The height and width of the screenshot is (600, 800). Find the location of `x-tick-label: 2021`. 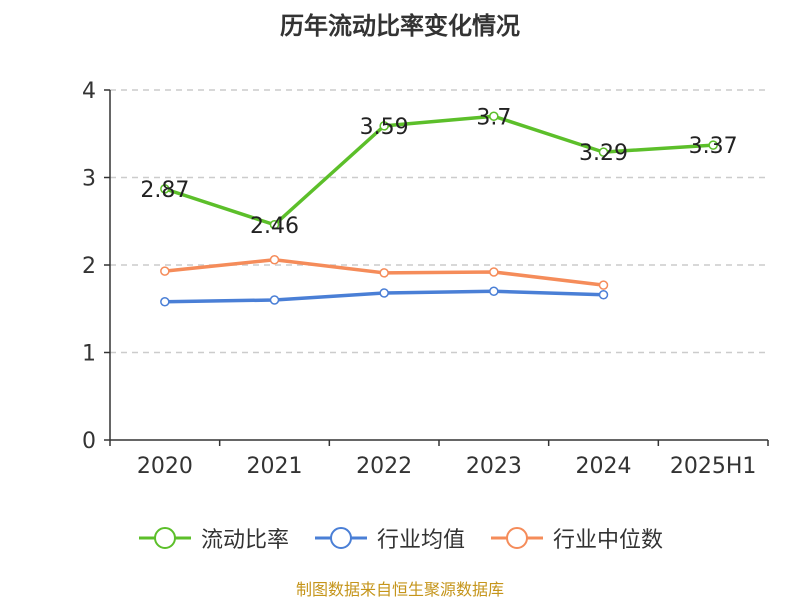

x-tick-label: 2021 is located at coordinates (275, 466).